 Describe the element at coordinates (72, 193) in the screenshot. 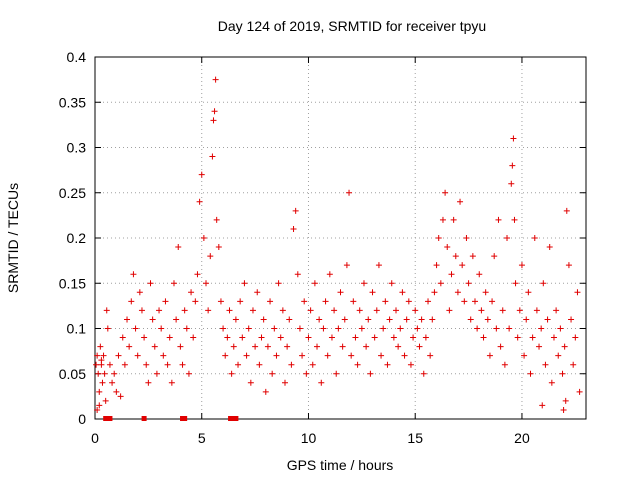

I see `y-tick-label: 0.25` at that location.